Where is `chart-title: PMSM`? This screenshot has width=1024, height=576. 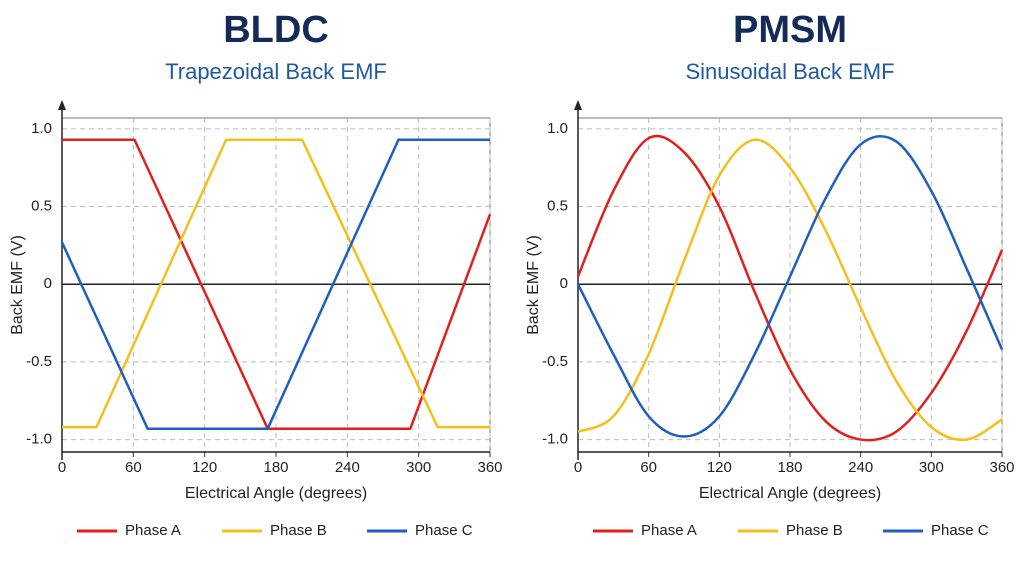
chart-title: PMSM is located at coordinates (790, 30).